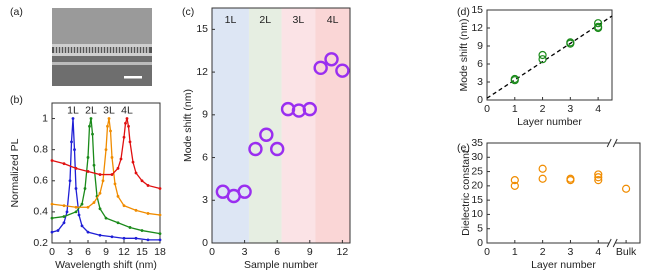 This screenshot has width=670, height=276. I want to click on y-tick-label: 5, so click(480, 228).